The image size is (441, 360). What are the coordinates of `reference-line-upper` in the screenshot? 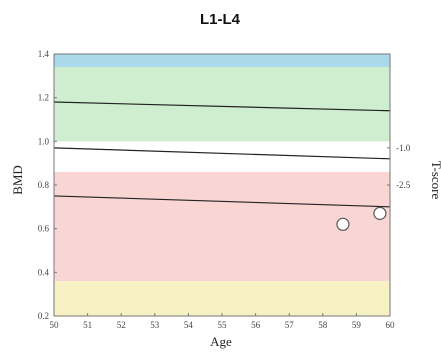 It's located at (222, 106).